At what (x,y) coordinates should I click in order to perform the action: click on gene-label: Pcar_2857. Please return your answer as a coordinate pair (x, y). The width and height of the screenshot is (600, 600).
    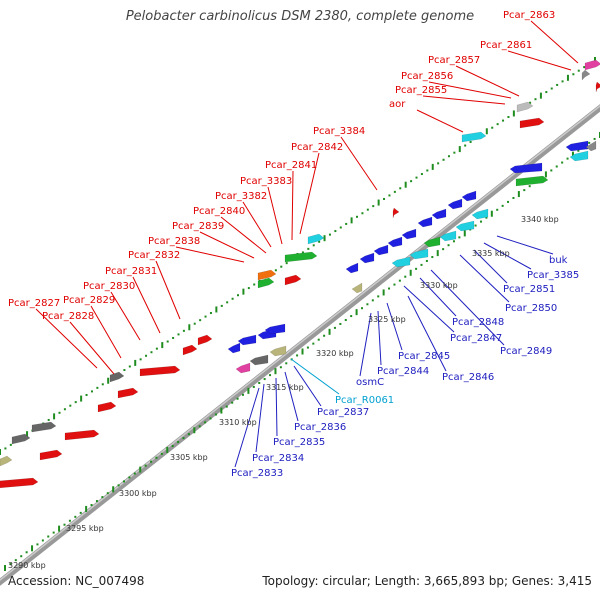
    Looking at the image, I should click on (454, 60).